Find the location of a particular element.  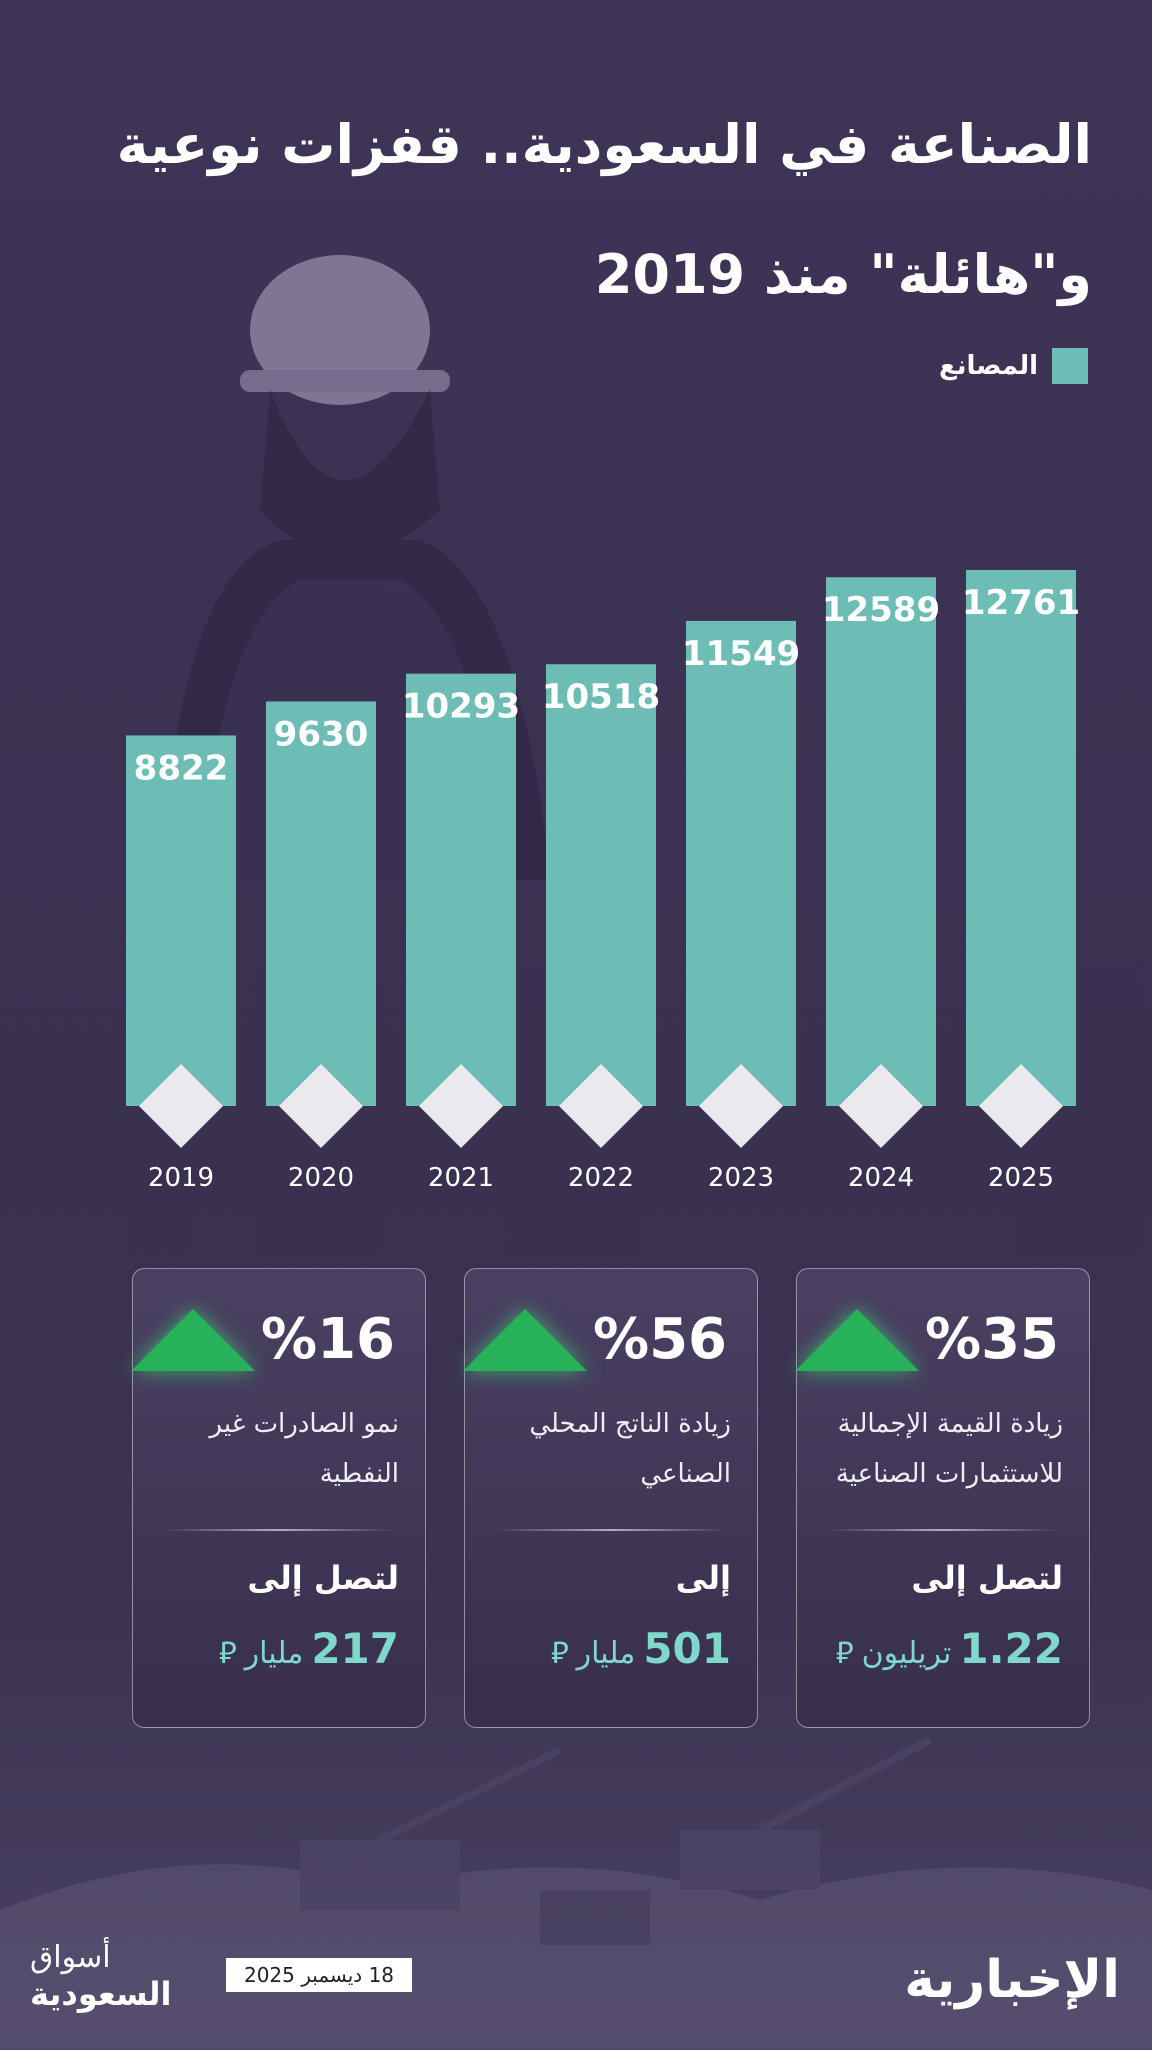

aswaq-logo-line1: أسواق is located at coordinates (70, 1957).